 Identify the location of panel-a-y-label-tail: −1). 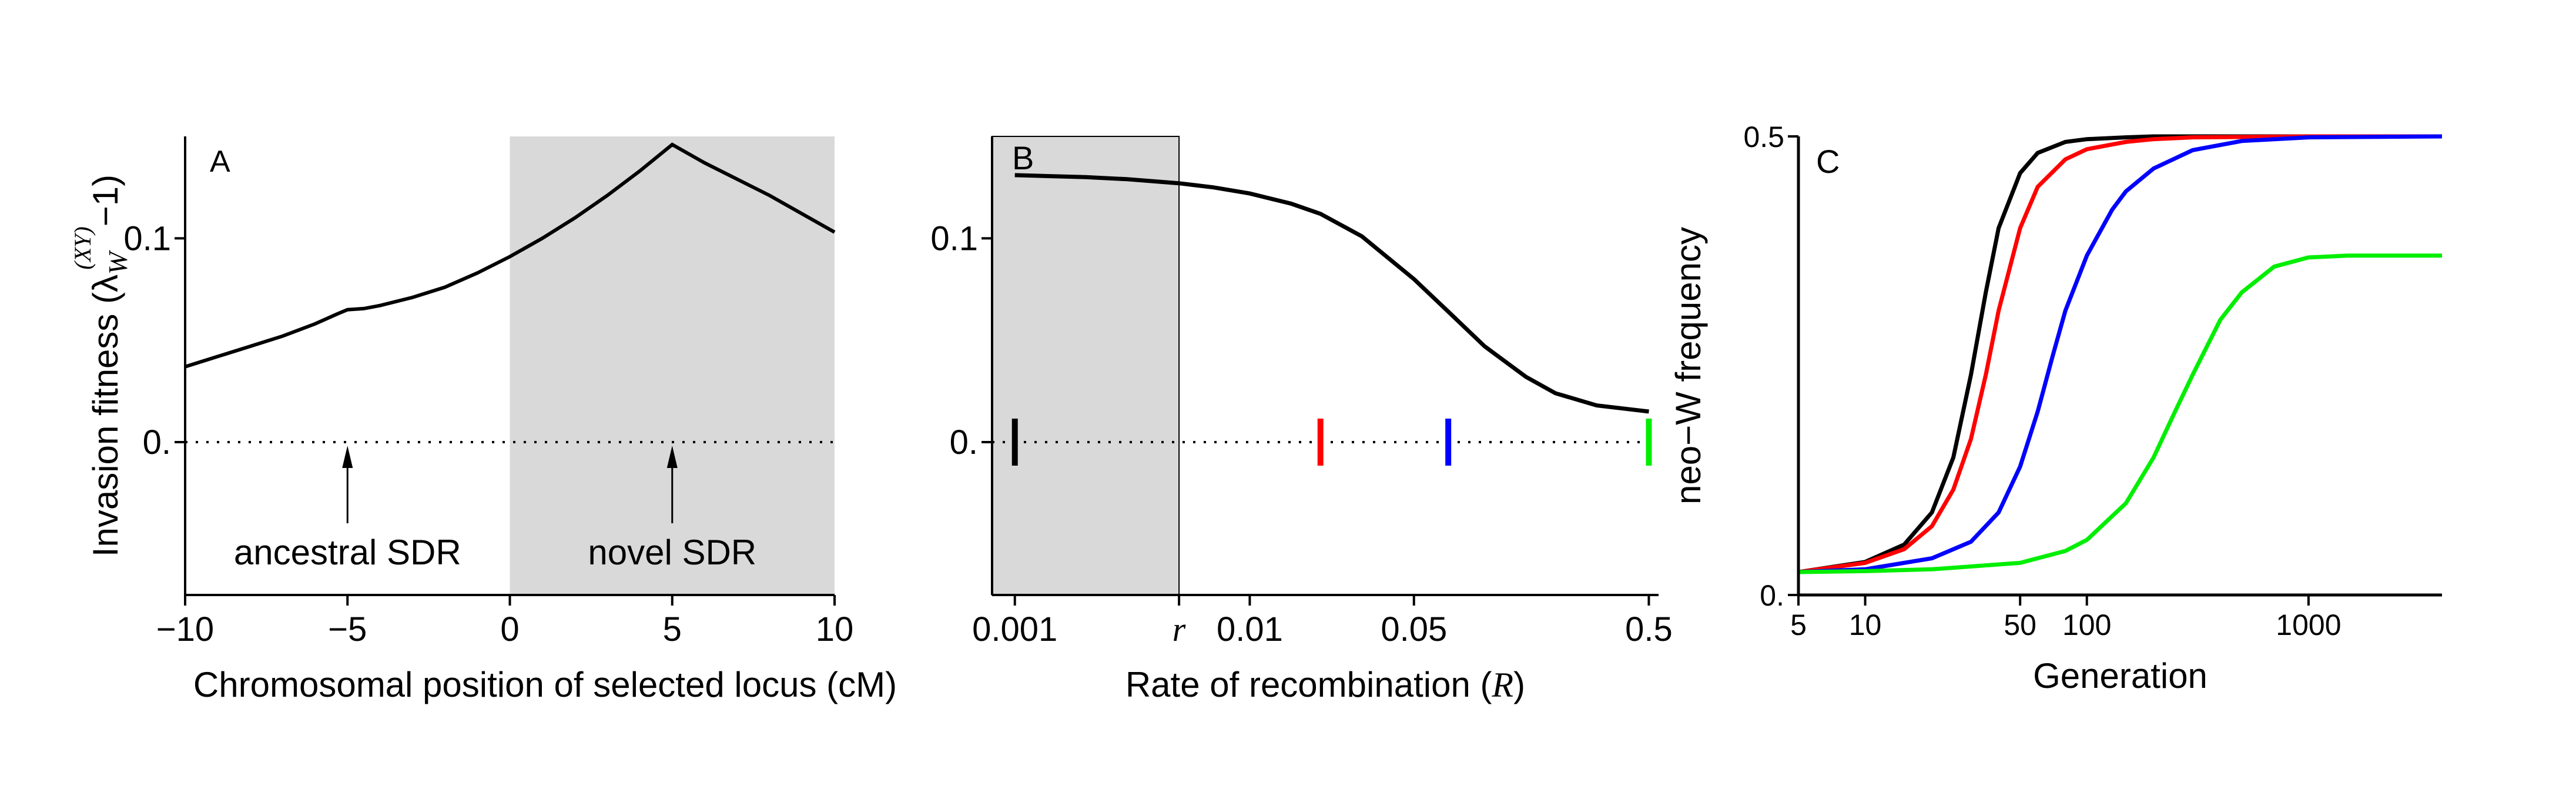
(105, 200).